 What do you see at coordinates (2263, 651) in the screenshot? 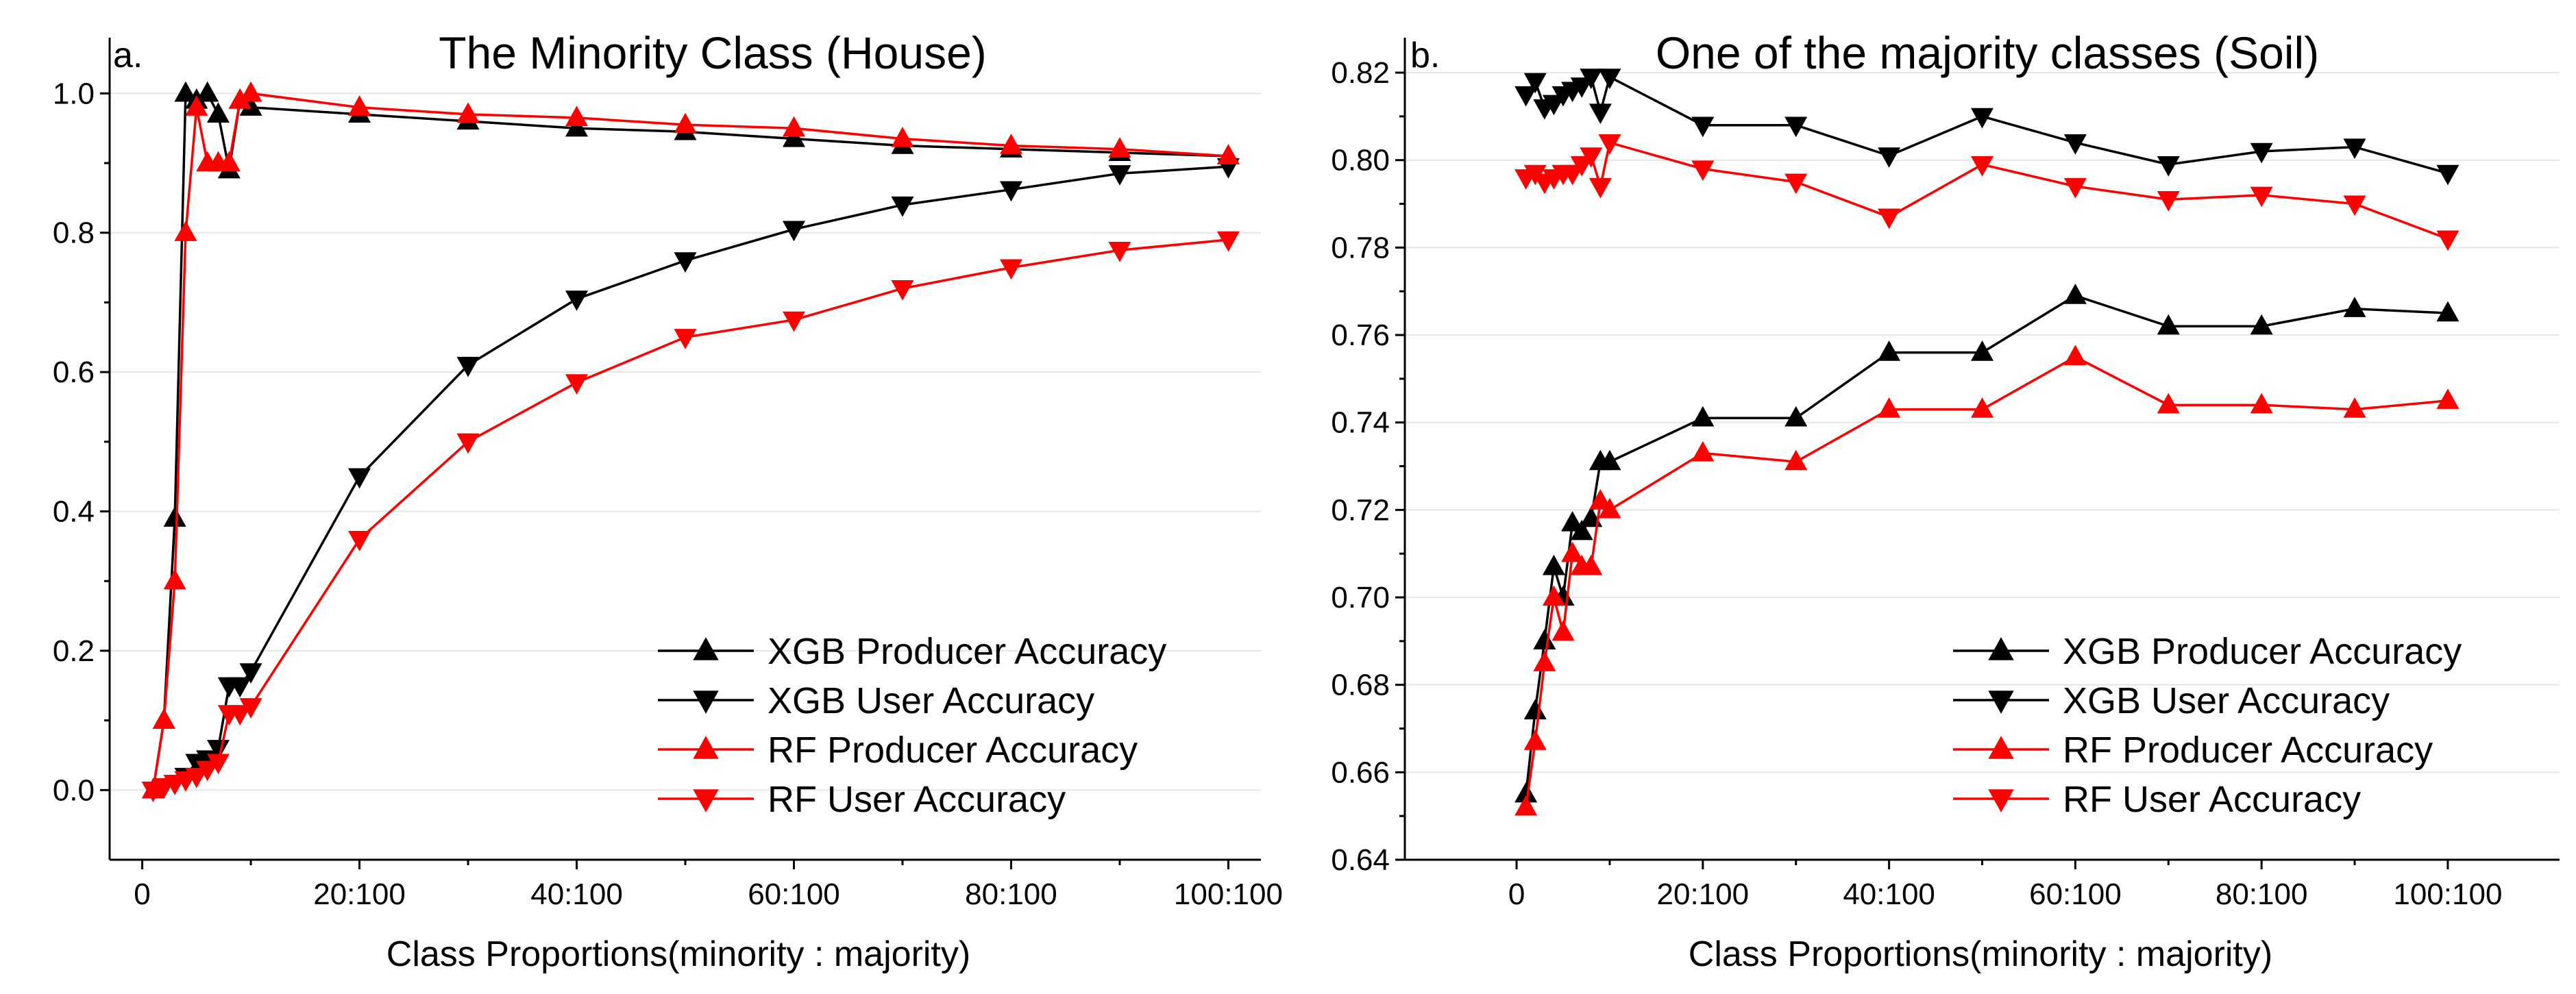
I see `legend-entry: XGB Producer Accuracy` at bounding box center [2263, 651].